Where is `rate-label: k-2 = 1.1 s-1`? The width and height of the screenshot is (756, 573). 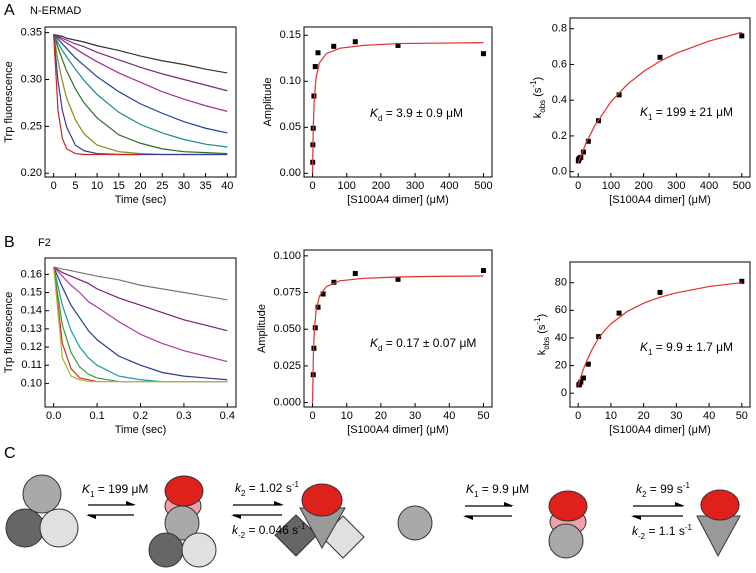
rate-label: k-2 = 1.1 s-1 is located at coordinates (662, 532).